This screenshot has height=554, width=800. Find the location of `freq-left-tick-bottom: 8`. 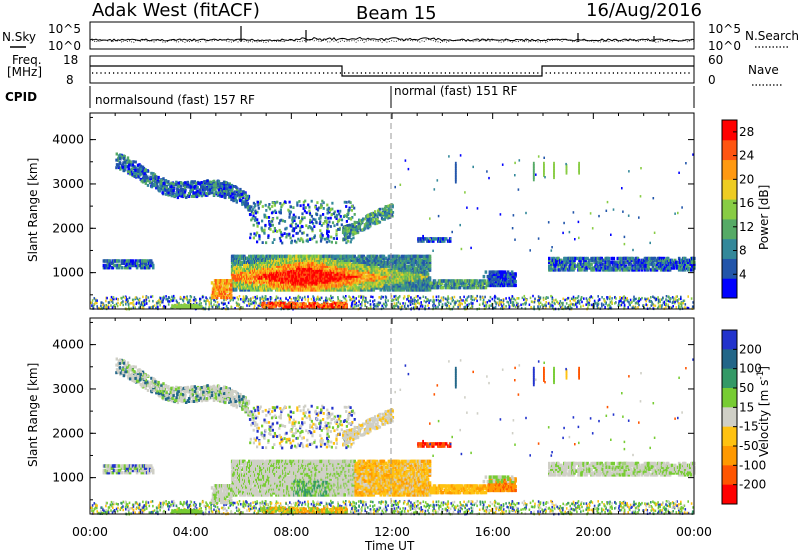

freq-left-tick-bottom: 8 is located at coordinates (70, 80).